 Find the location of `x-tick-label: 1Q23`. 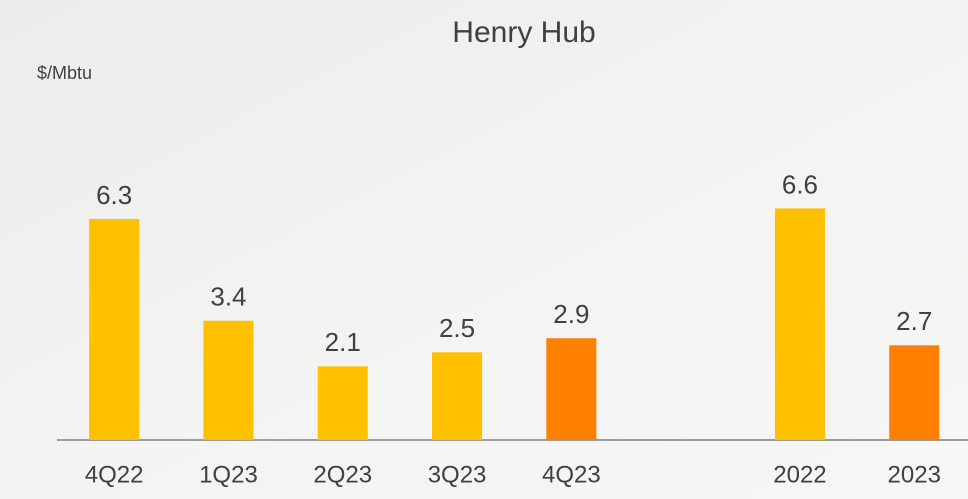

x-tick-label: 1Q23 is located at coordinates (228, 474).